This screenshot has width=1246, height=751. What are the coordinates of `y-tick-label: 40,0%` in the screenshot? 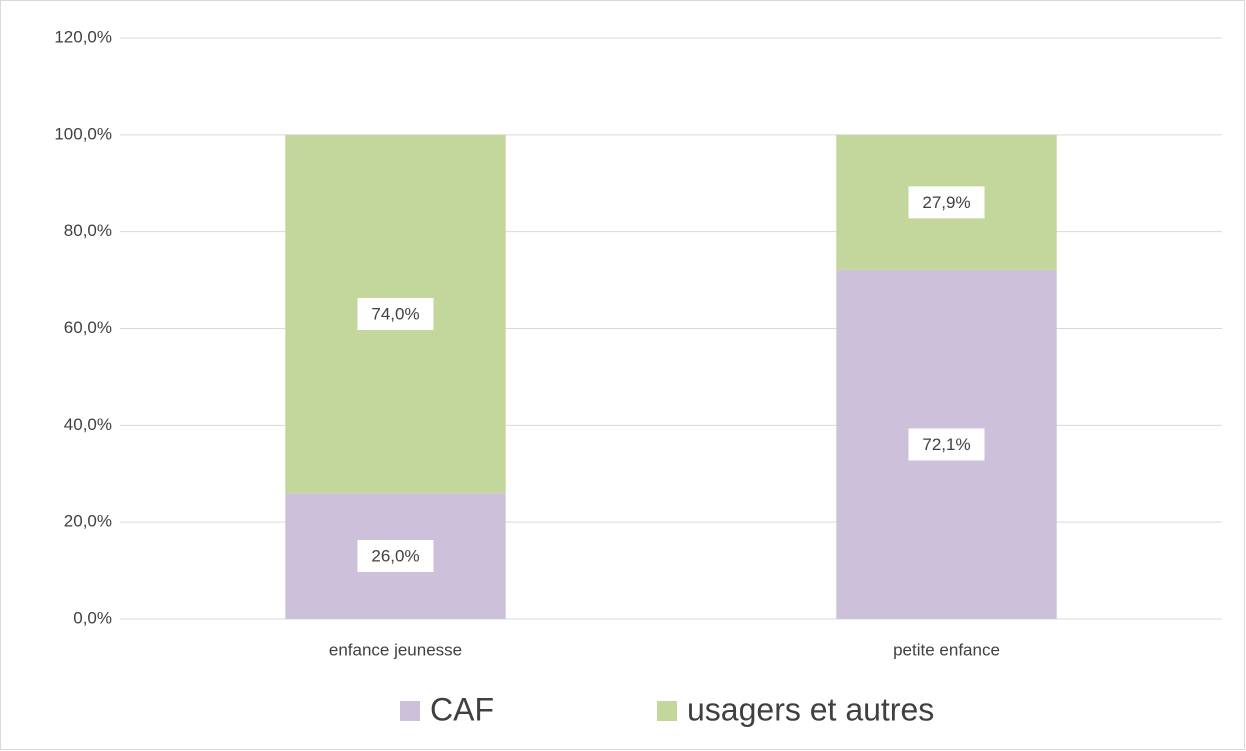 It's located at (88, 424).